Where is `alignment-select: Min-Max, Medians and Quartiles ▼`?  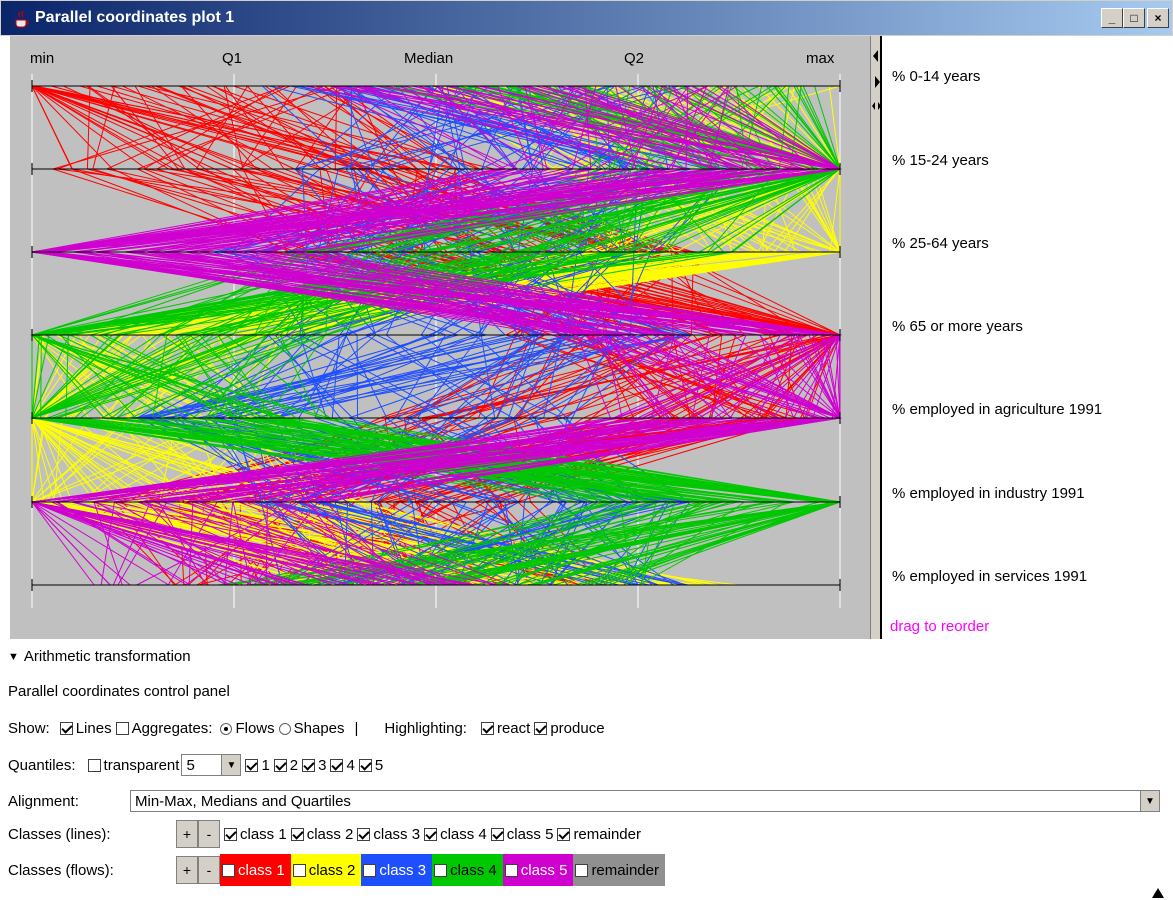
alignment-select: Min-Max, Medians and Quartiles ▼ is located at coordinates (645, 801).